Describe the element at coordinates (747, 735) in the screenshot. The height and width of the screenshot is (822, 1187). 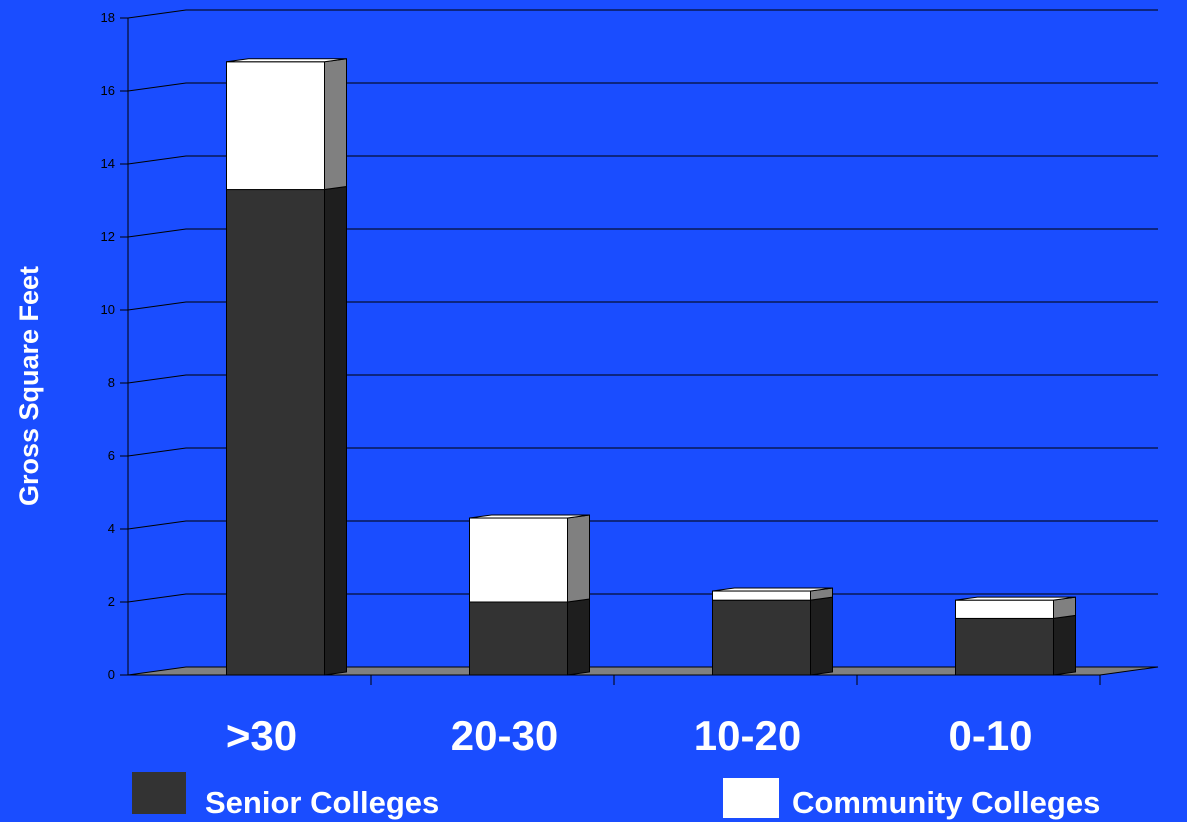
I see `x-tick-label: 10-20` at that location.